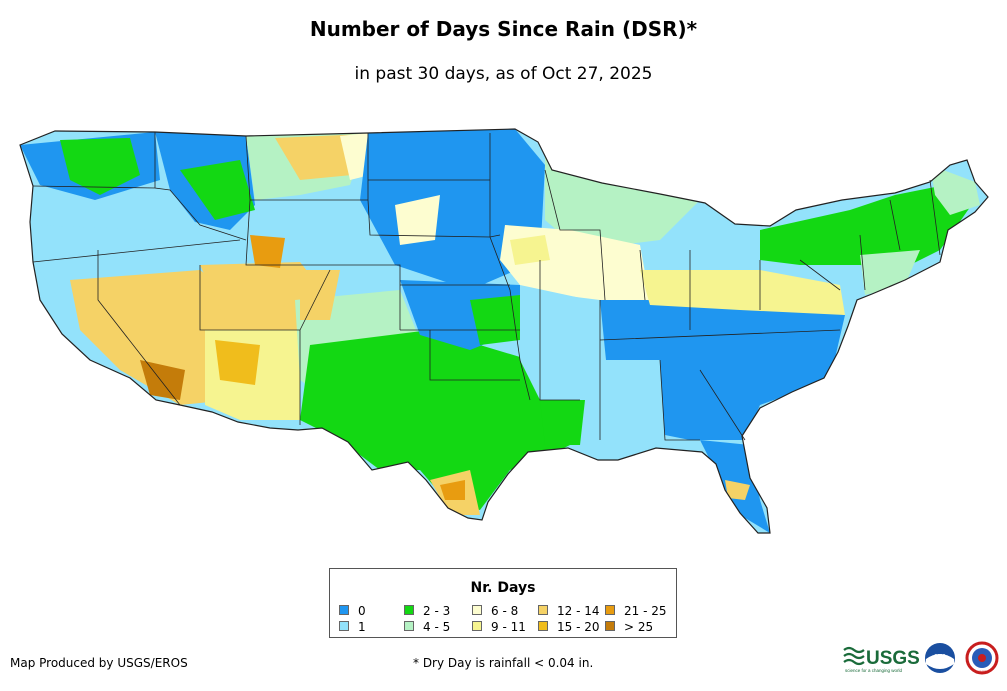  What do you see at coordinates (632, 402) in the screenshot?
I see `zone-1-alabama` at bounding box center [632, 402].